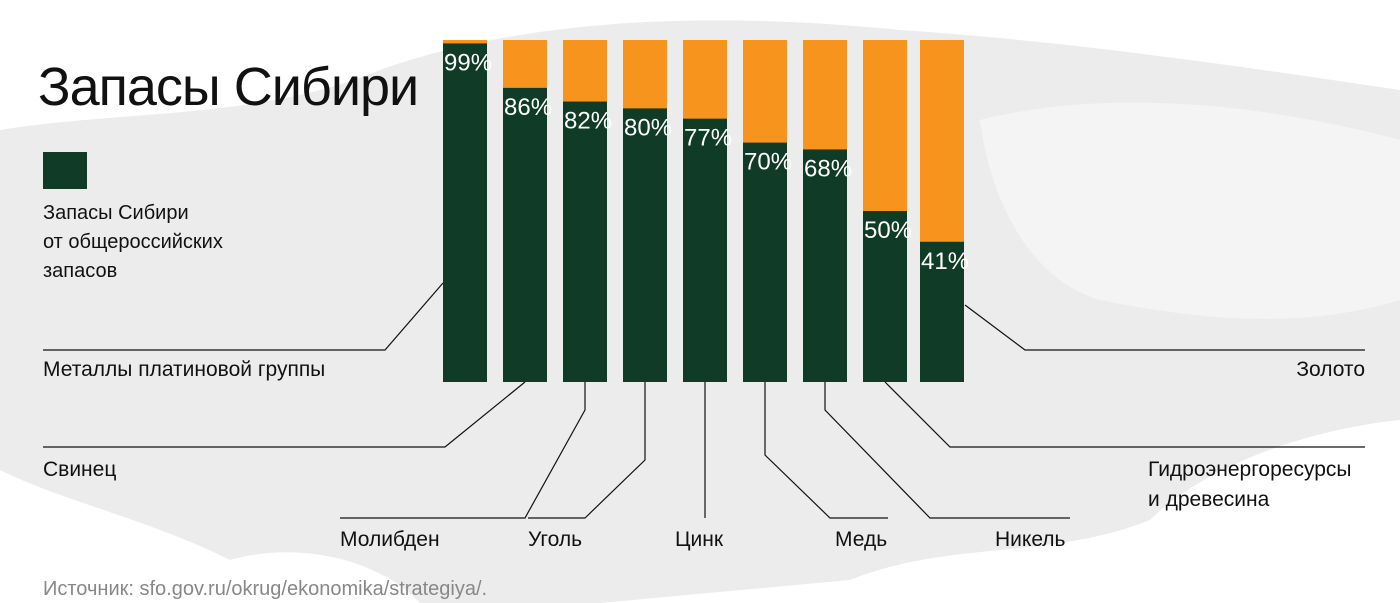  What do you see at coordinates (648, 127) in the screenshot?
I see `data-label: 80%` at bounding box center [648, 127].